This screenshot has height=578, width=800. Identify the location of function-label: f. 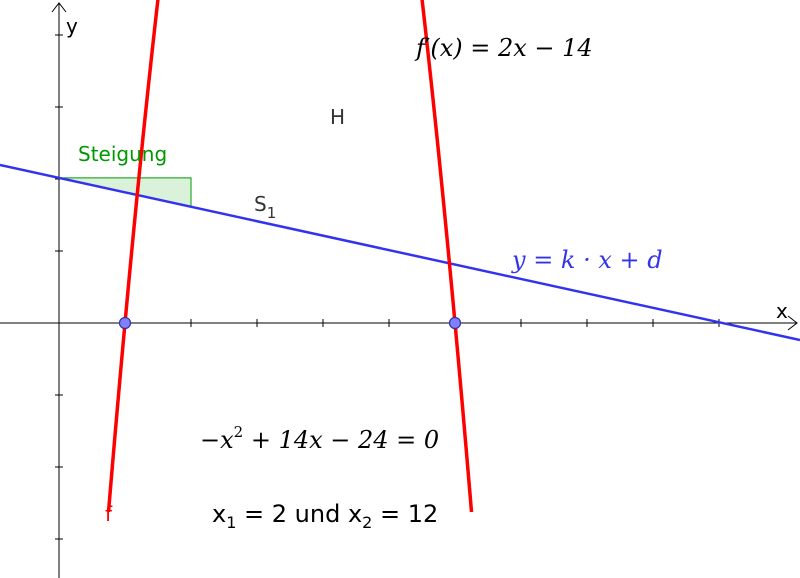
(109, 514).